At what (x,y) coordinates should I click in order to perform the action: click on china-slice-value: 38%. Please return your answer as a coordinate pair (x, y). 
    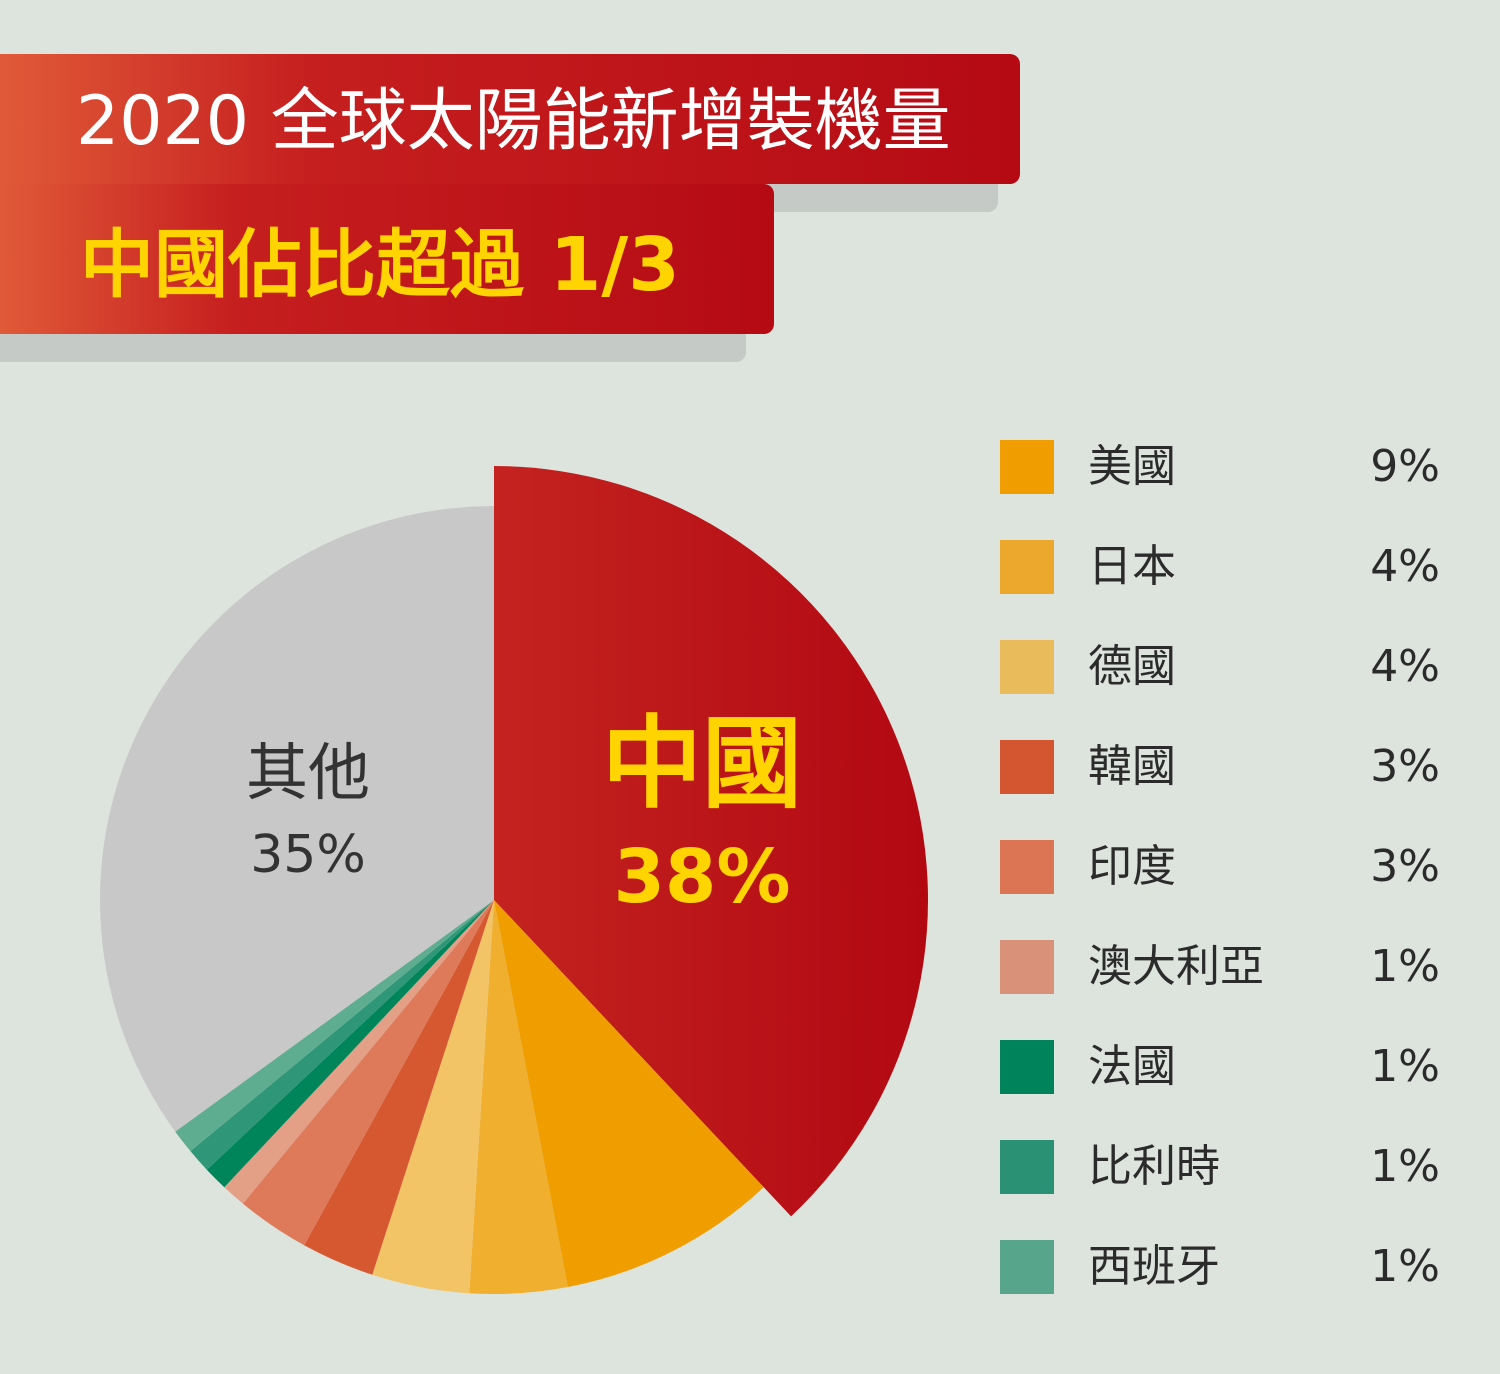
    Looking at the image, I should click on (701, 877).